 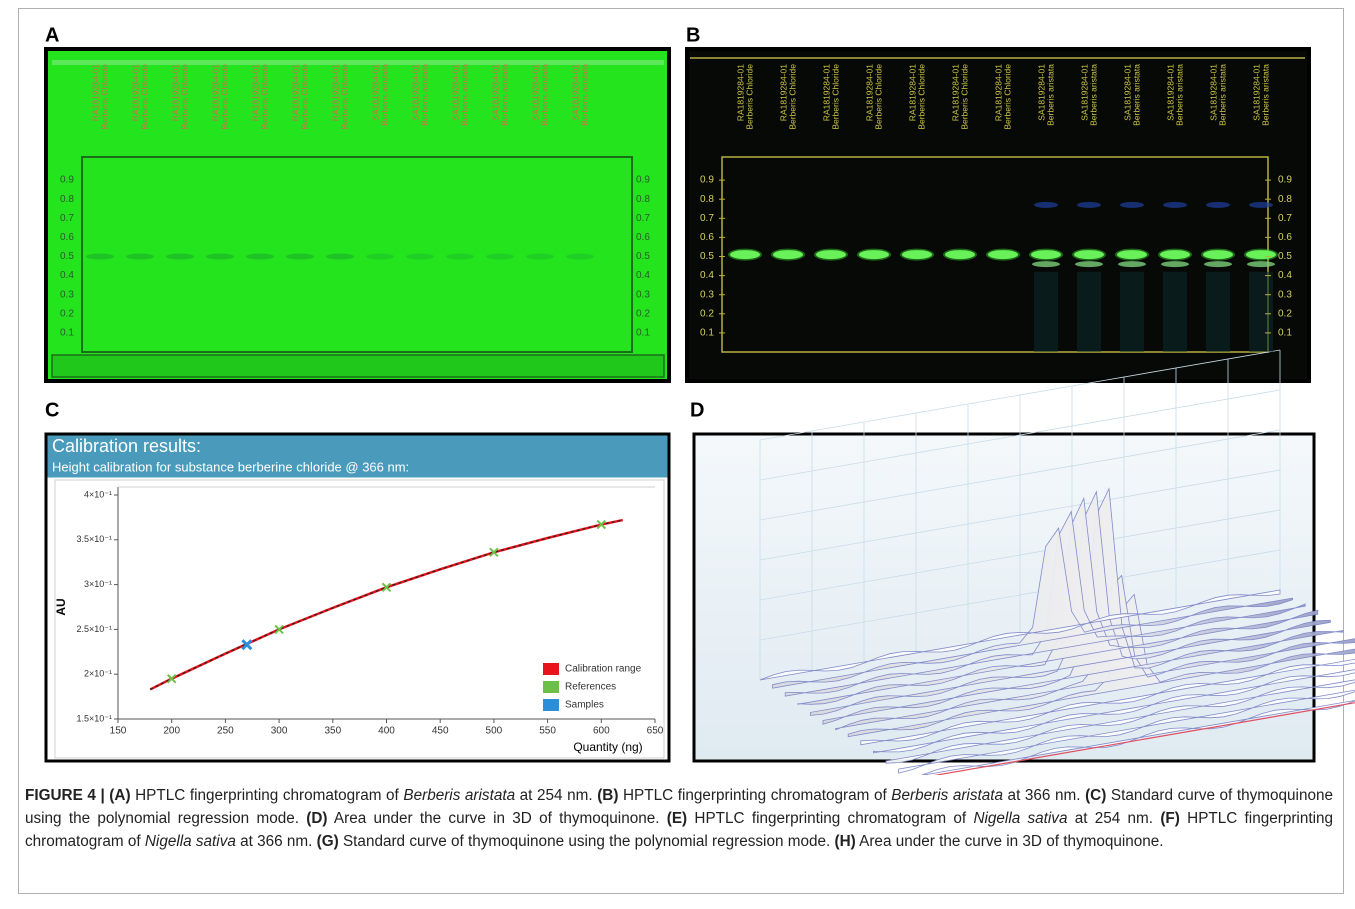 What do you see at coordinates (279, 731) in the screenshot?
I see `x-tick-label: 300` at bounding box center [279, 731].